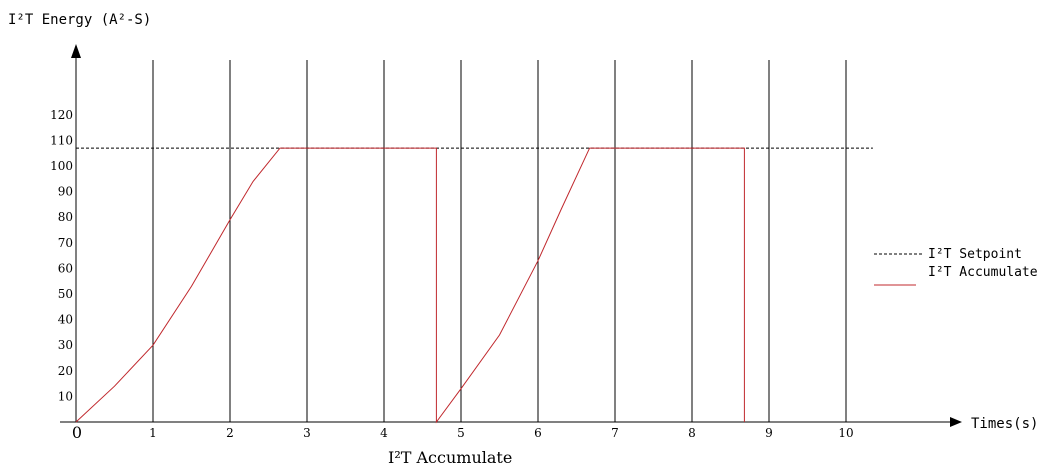 The width and height of the screenshot is (1052, 466). I want to click on x-tick-label-2: 2, so click(230, 433).